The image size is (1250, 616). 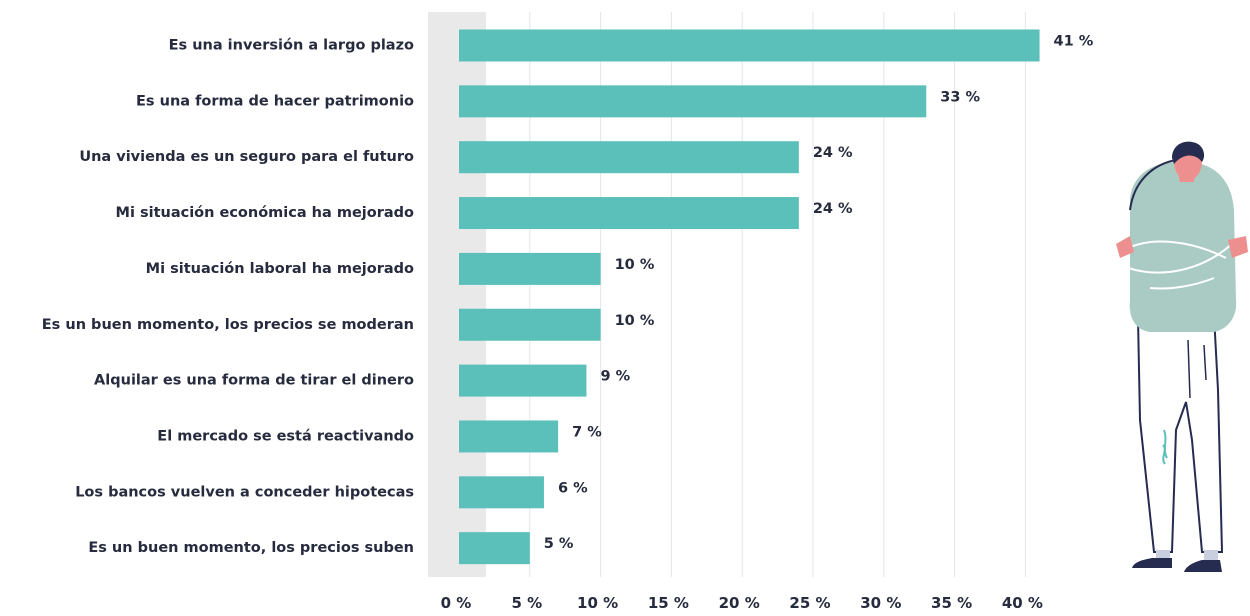 What do you see at coordinates (1153, 185) in the screenshot?
I see `sweater-outline` at bounding box center [1153, 185].